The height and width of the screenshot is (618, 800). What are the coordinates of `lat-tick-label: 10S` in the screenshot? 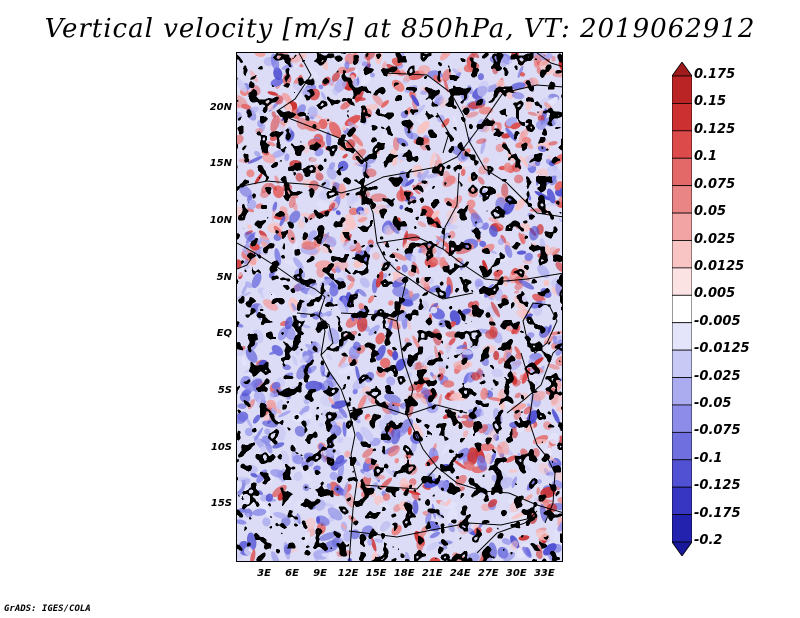 It's located at (221, 447).